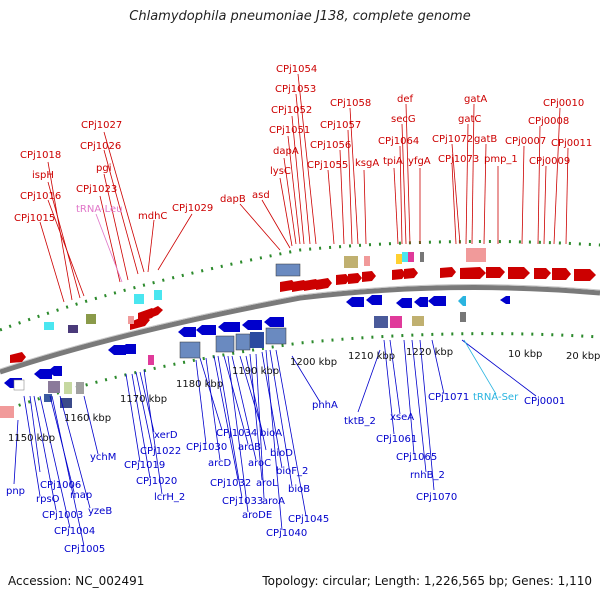  I want to click on trna-label: tRNA-Ser, so click(496, 397).